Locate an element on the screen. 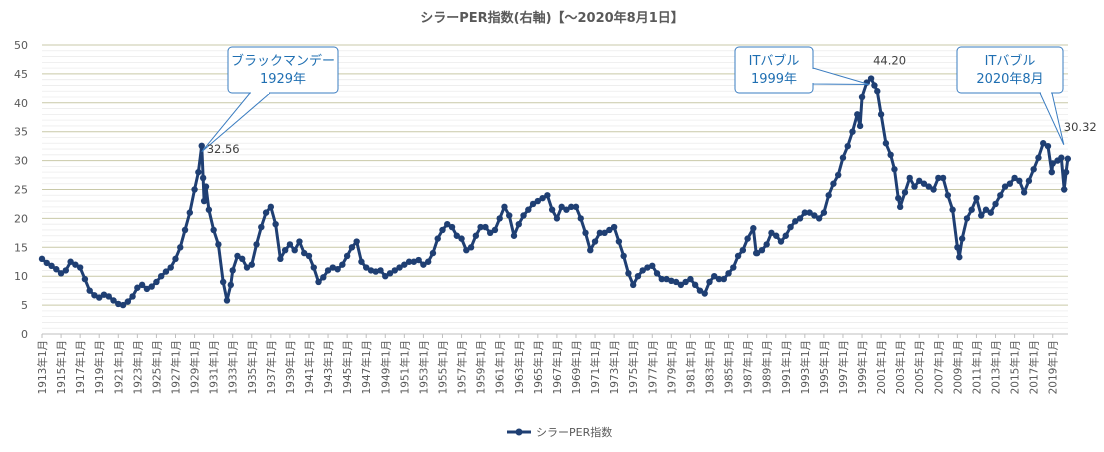 The height and width of the screenshot is (452, 1104). x-tick-label: 1957年1月 is located at coordinates (462, 367).